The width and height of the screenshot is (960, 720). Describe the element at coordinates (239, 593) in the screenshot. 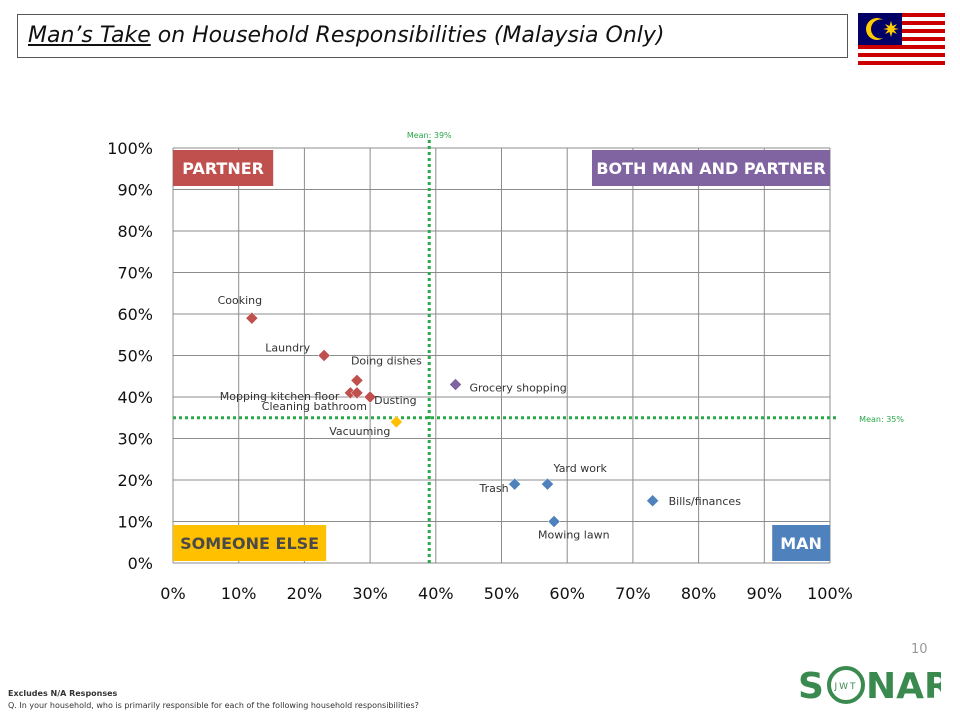

I see `x-tick-label: 10%` at that location.